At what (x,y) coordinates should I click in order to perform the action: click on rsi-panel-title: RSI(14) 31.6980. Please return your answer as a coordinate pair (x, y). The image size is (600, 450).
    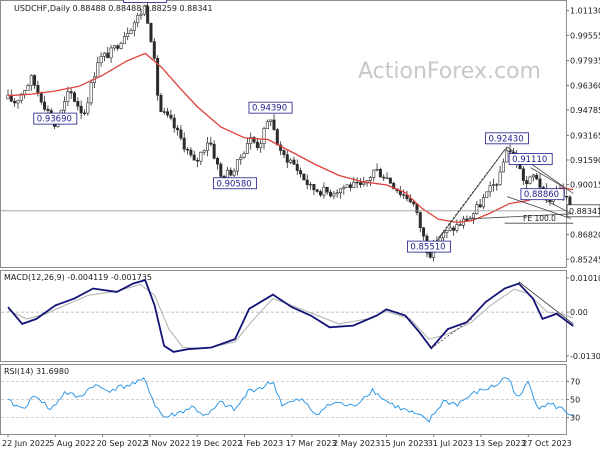
    Looking at the image, I should click on (36, 371).